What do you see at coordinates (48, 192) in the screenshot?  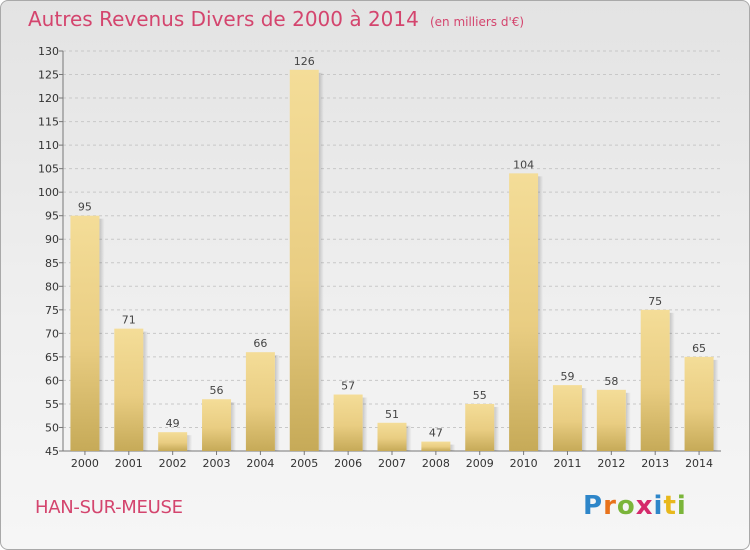 I see `y-tick-label: 100` at bounding box center [48, 192].